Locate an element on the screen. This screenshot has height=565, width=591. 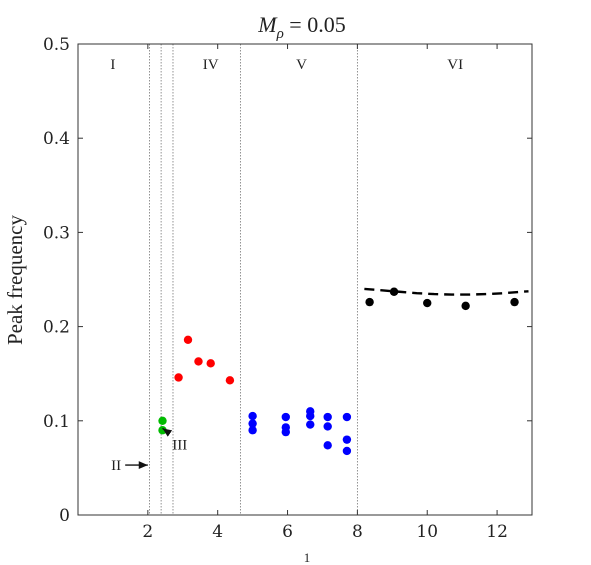
y-tick-label-0: 0 is located at coordinates (64, 516).